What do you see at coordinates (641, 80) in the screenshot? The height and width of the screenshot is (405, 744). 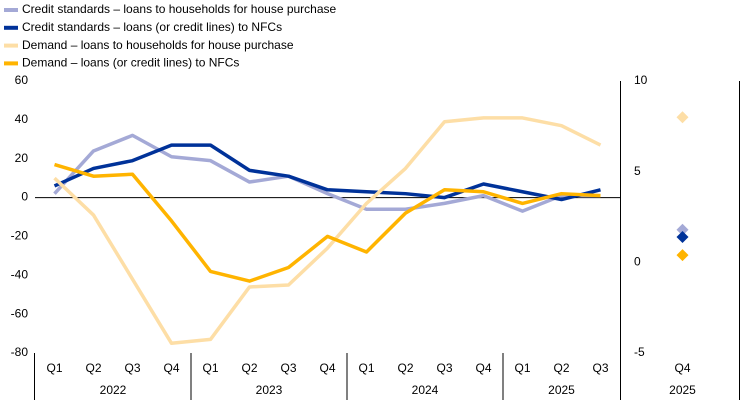 I see `y-tick-label: 10` at bounding box center [641, 80].